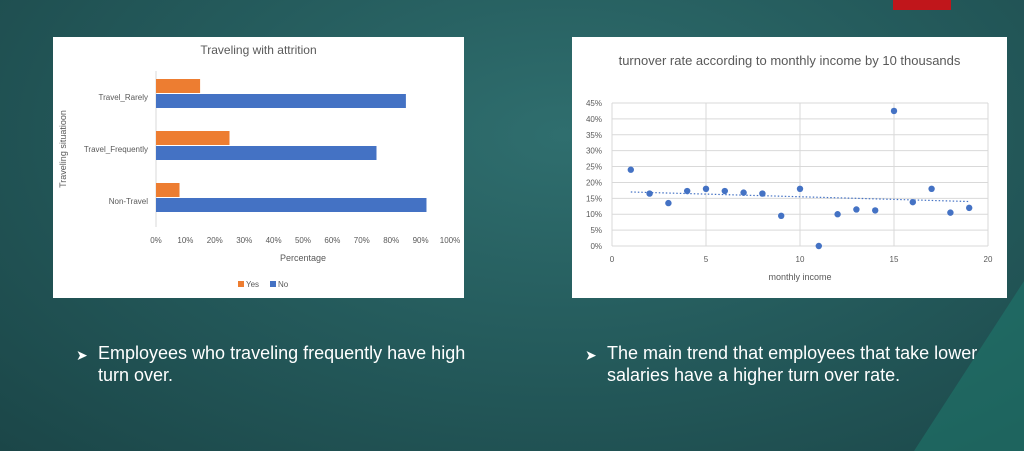  I want to click on x-tick-label: 10, so click(800, 259).